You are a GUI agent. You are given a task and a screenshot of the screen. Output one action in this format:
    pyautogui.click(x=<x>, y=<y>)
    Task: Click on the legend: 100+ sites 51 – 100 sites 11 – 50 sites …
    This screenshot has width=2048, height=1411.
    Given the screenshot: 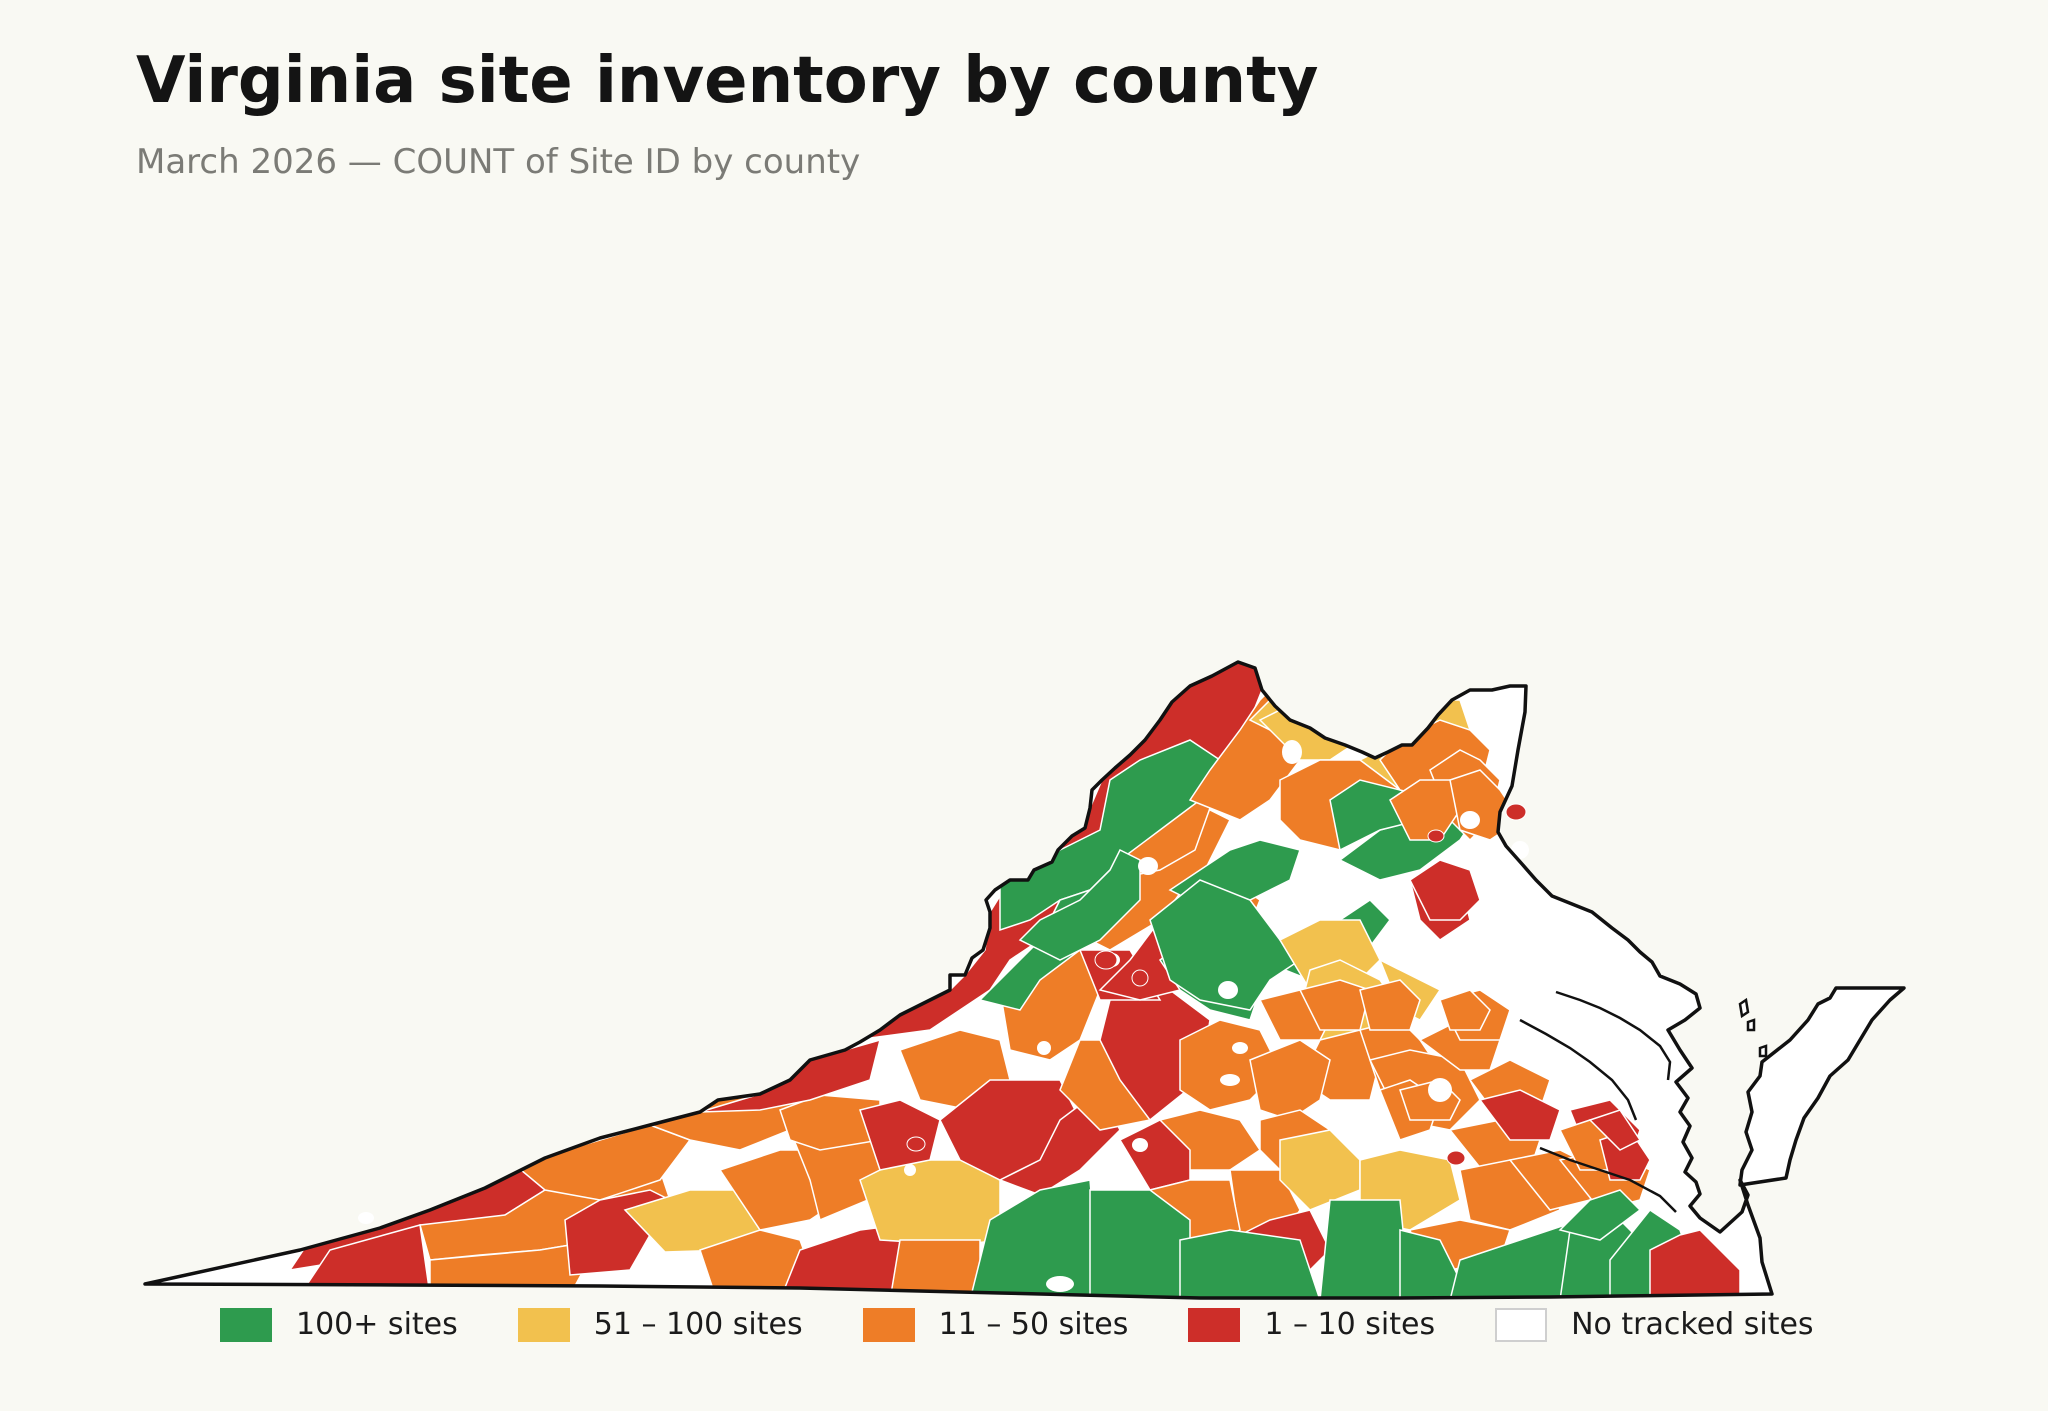 What is the action you would take?
    pyautogui.click(x=1047, y=1324)
    